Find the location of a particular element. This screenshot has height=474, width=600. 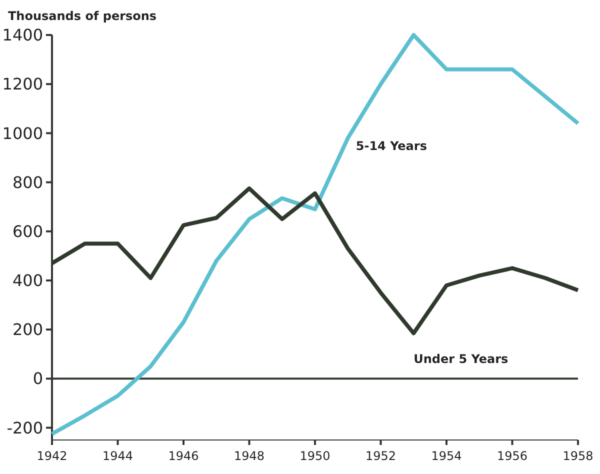

y-tick-label: 200 is located at coordinates (27, 330).